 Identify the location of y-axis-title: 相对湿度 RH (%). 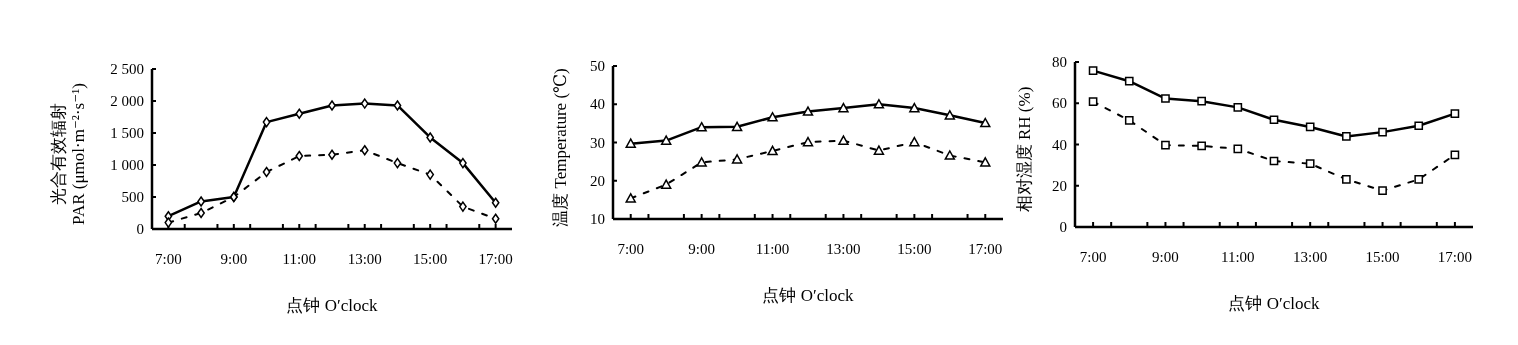
(1024, 149).